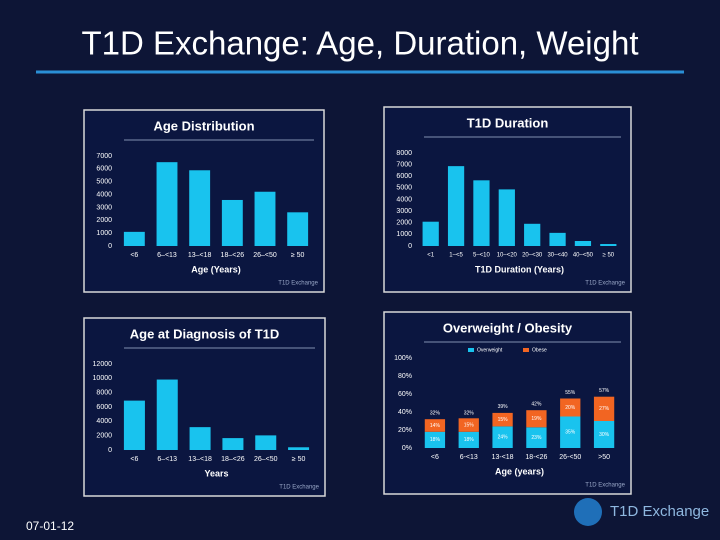  Describe the element at coordinates (508, 327) in the screenshot. I see `chart-title: Overweight / Obesity` at that location.